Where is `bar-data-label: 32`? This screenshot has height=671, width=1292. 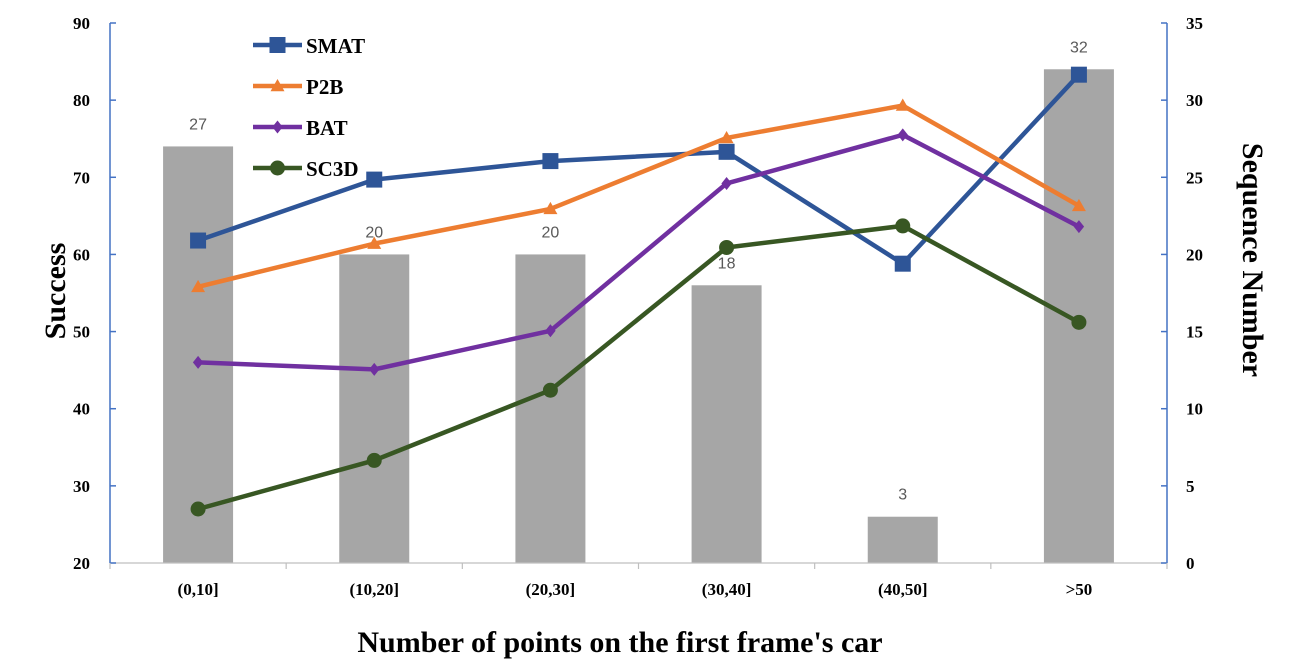
bar-data-label: 32 is located at coordinates (1079, 47).